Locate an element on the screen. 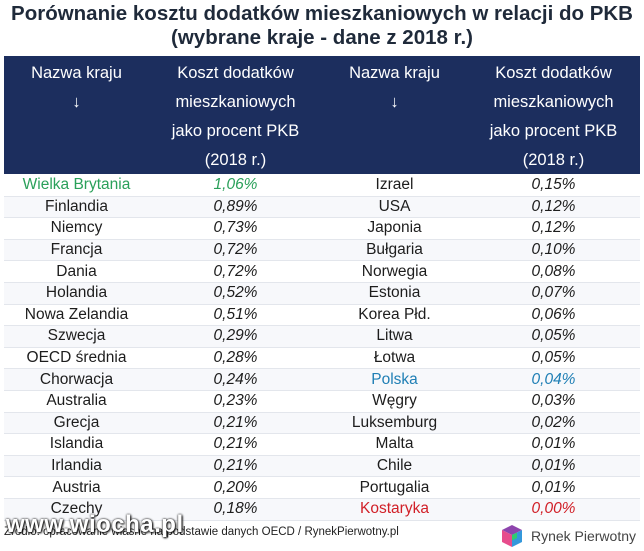  header-country-left: Nazwa kraju ↓ is located at coordinates (76, 115).